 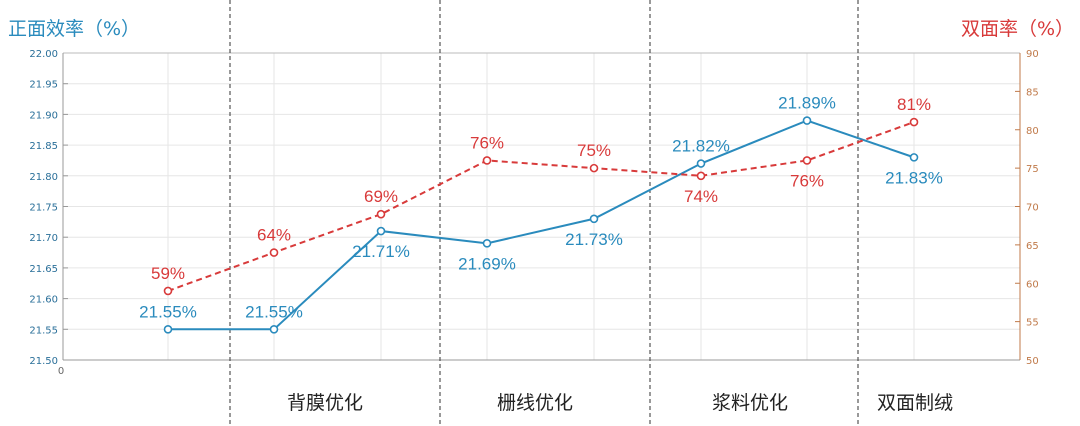 What do you see at coordinates (43, 177) in the screenshot?
I see `left-tick-label: 21.80` at bounding box center [43, 177].